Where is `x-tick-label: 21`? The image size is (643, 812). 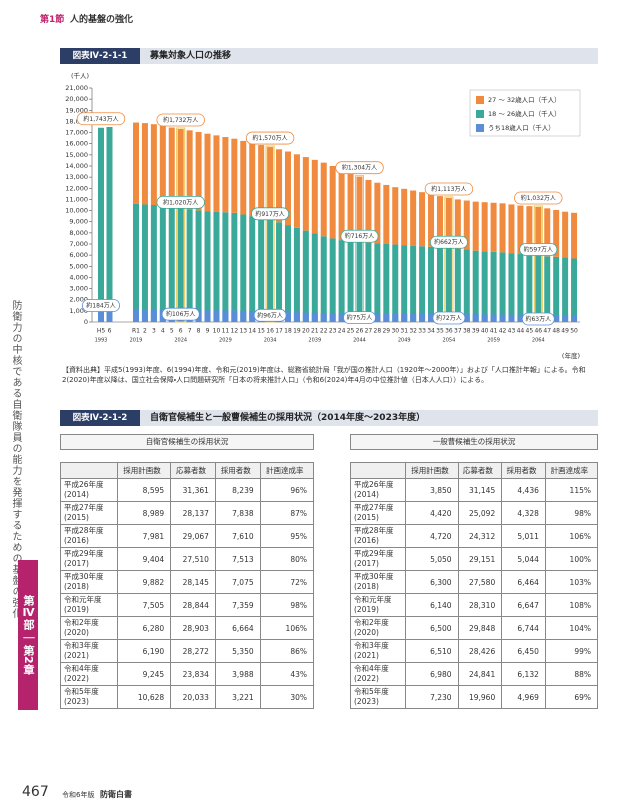
x-tick-label: 21 is located at coordinates (315, 331).